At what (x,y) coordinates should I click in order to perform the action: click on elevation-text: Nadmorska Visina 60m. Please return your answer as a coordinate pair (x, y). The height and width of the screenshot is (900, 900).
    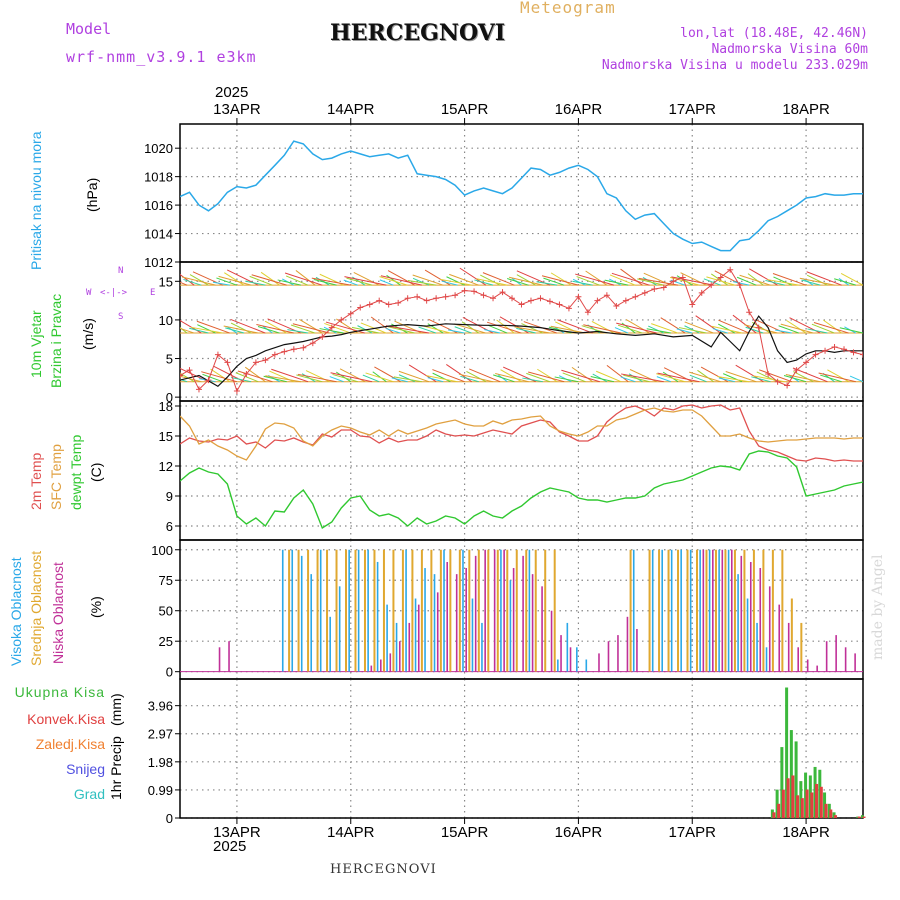
    Looking at the image, I should click on (789, 49).